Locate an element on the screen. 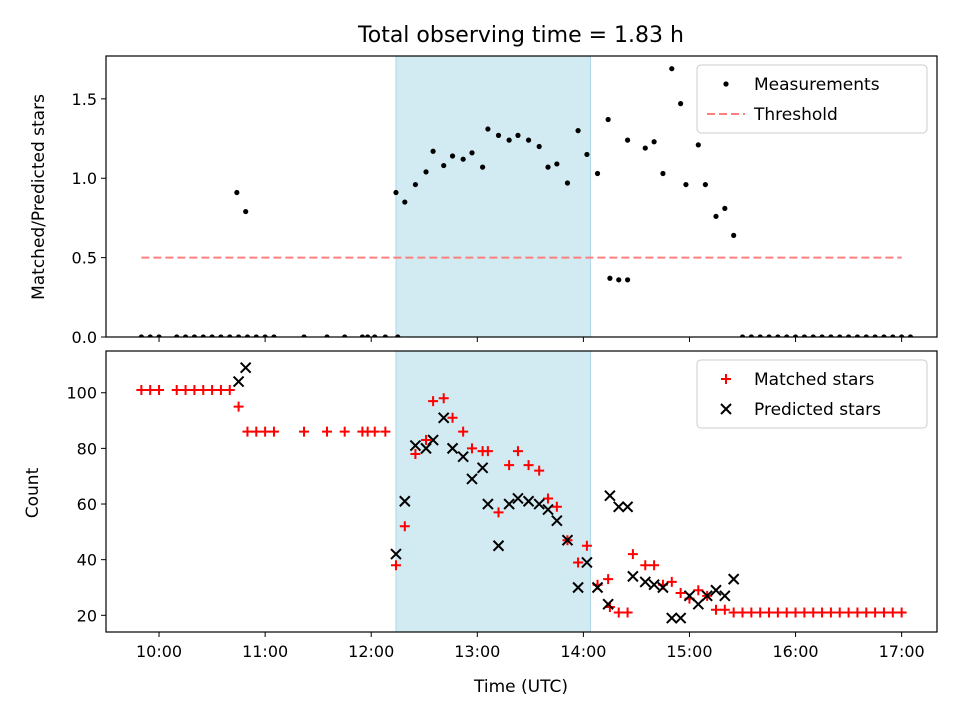  bottom-panel-xlabel: Time (UTC) is located at coordinates (520, 687).